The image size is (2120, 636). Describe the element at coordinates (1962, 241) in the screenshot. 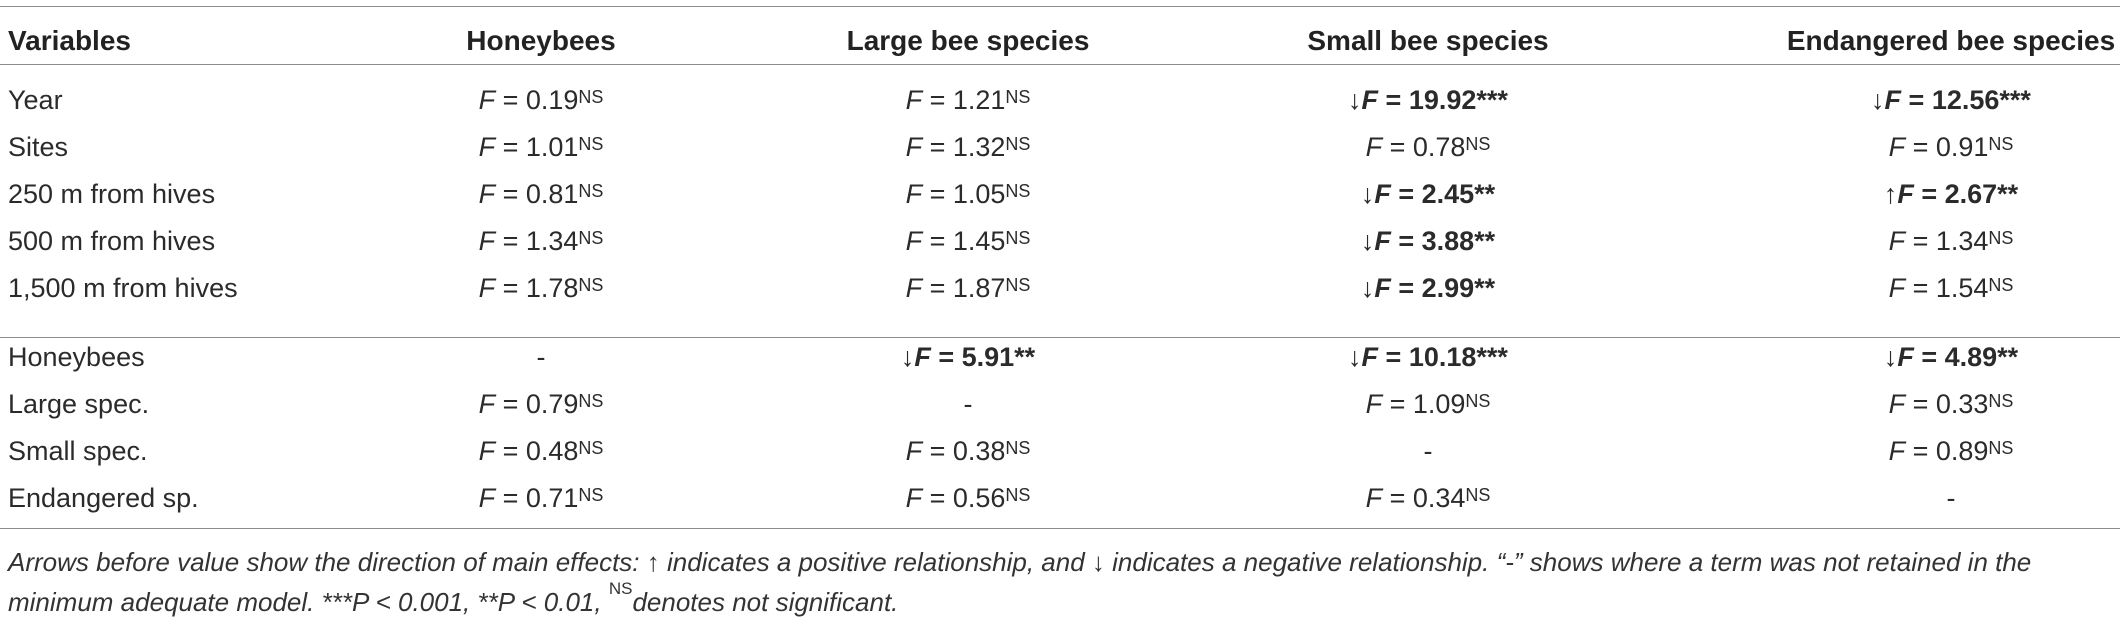

I see `f-value: 1.34` at that location.